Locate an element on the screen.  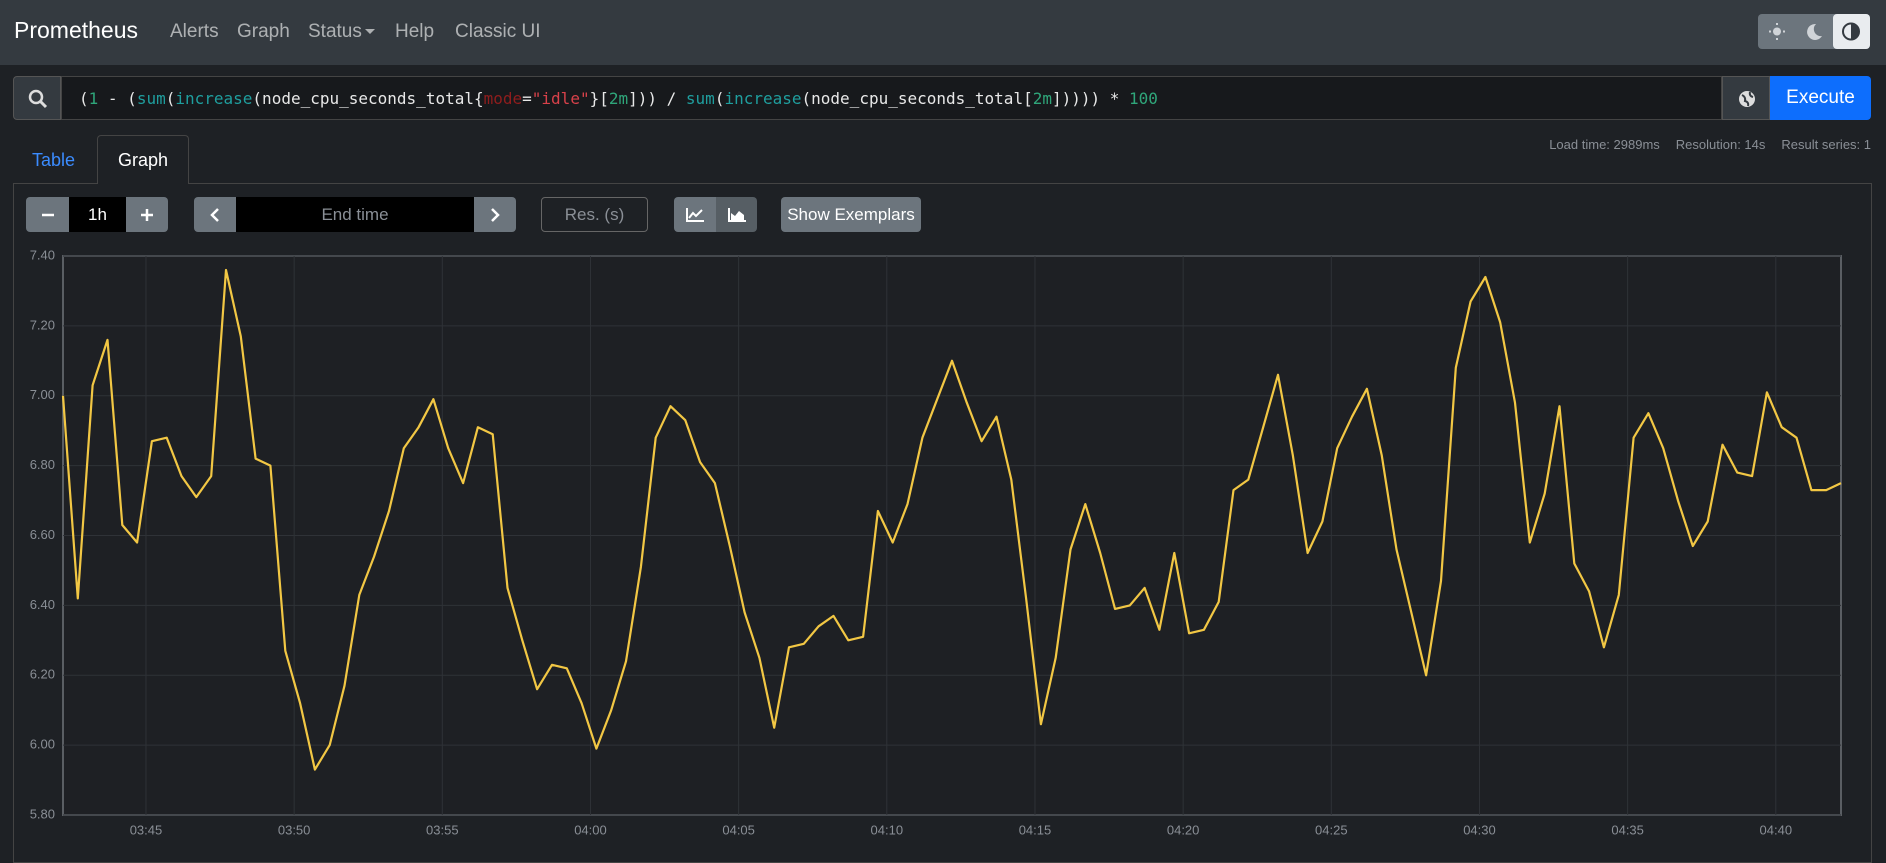
end-time-next is located at coordinates (495, 214).